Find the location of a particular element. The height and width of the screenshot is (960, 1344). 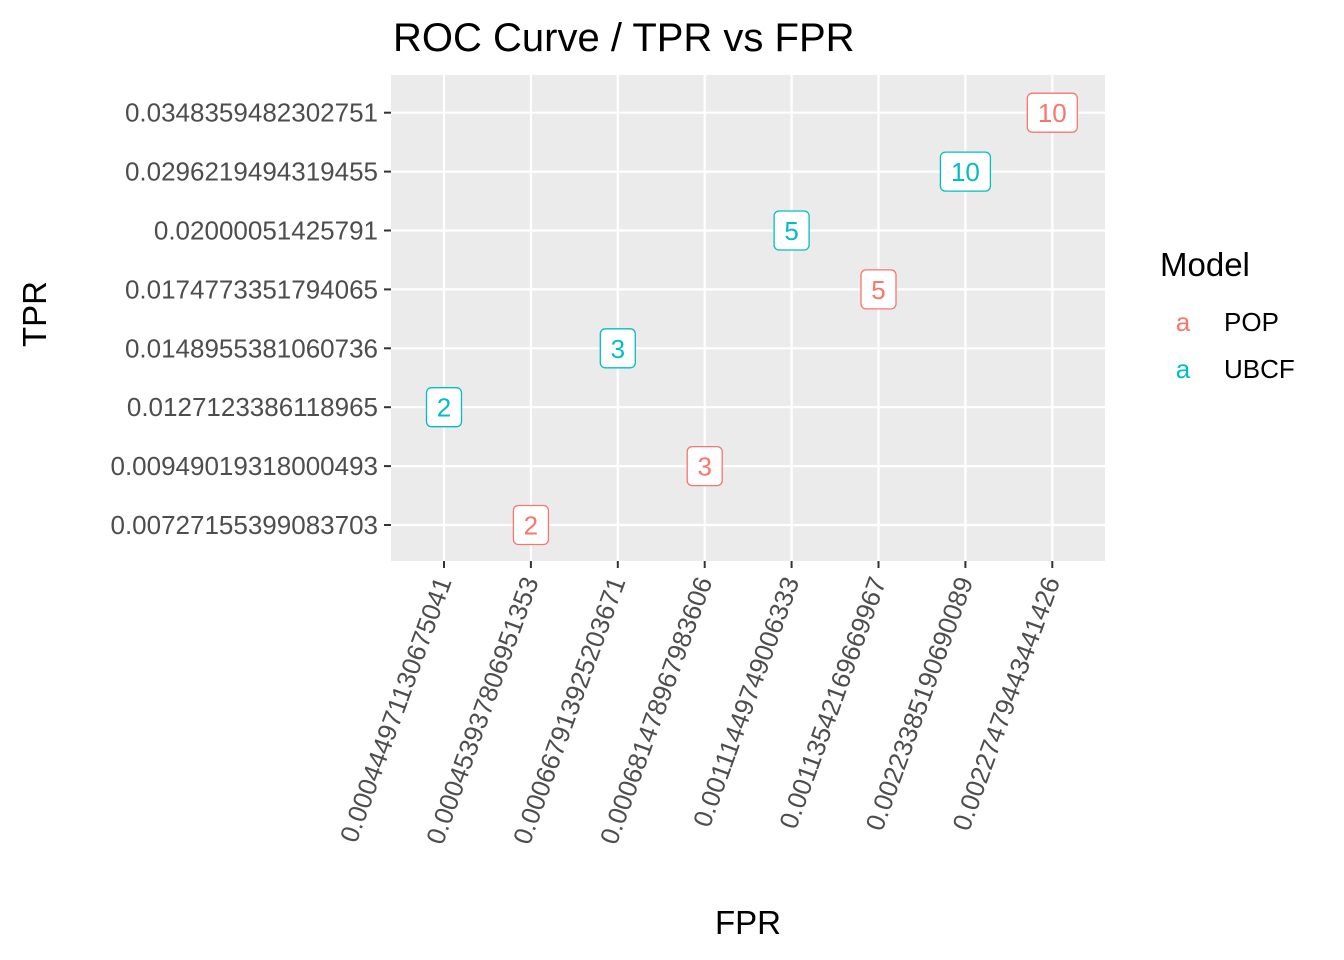

y-tick-label: 0.0296219494319455 is located at coordinates (251, 172).